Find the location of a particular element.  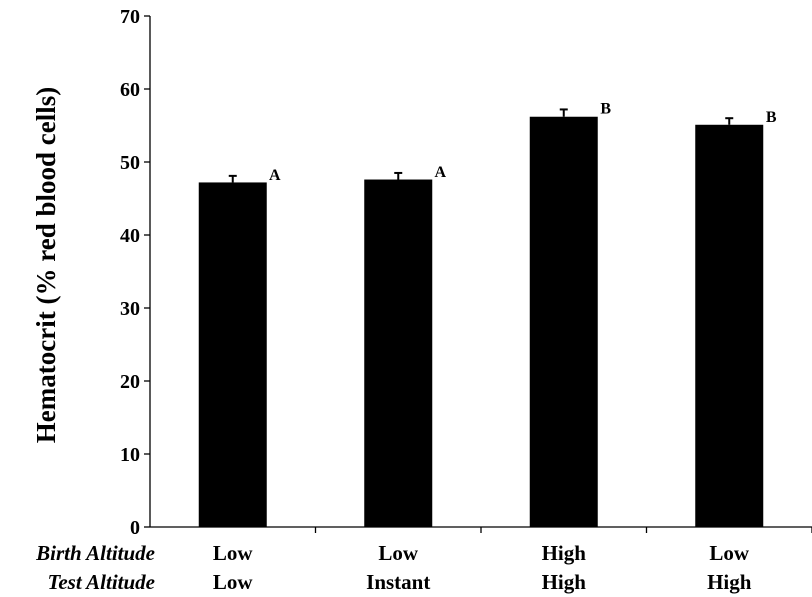

y-axis: 0 10 20 30 40 50 60 70 is located at coordinates (135, 272).